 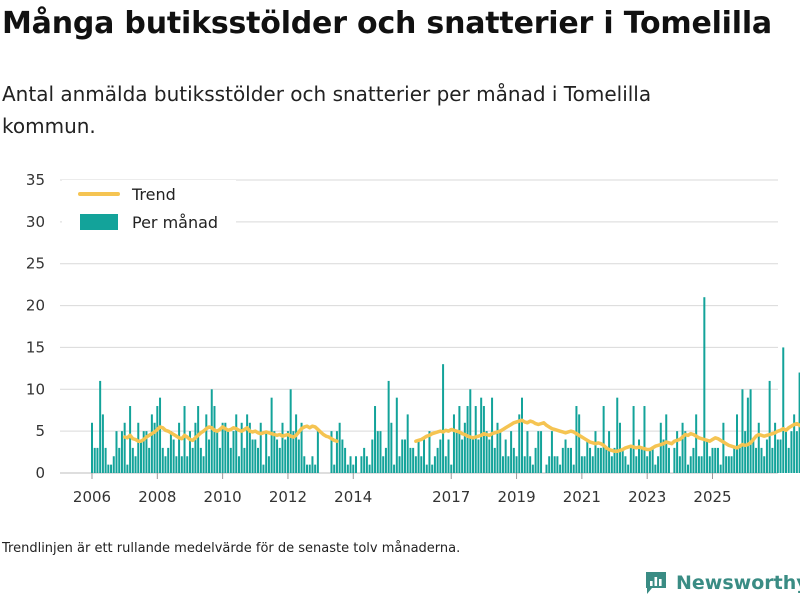 I want to click on legend: Trend Per månad, so click(x=149, y=211).